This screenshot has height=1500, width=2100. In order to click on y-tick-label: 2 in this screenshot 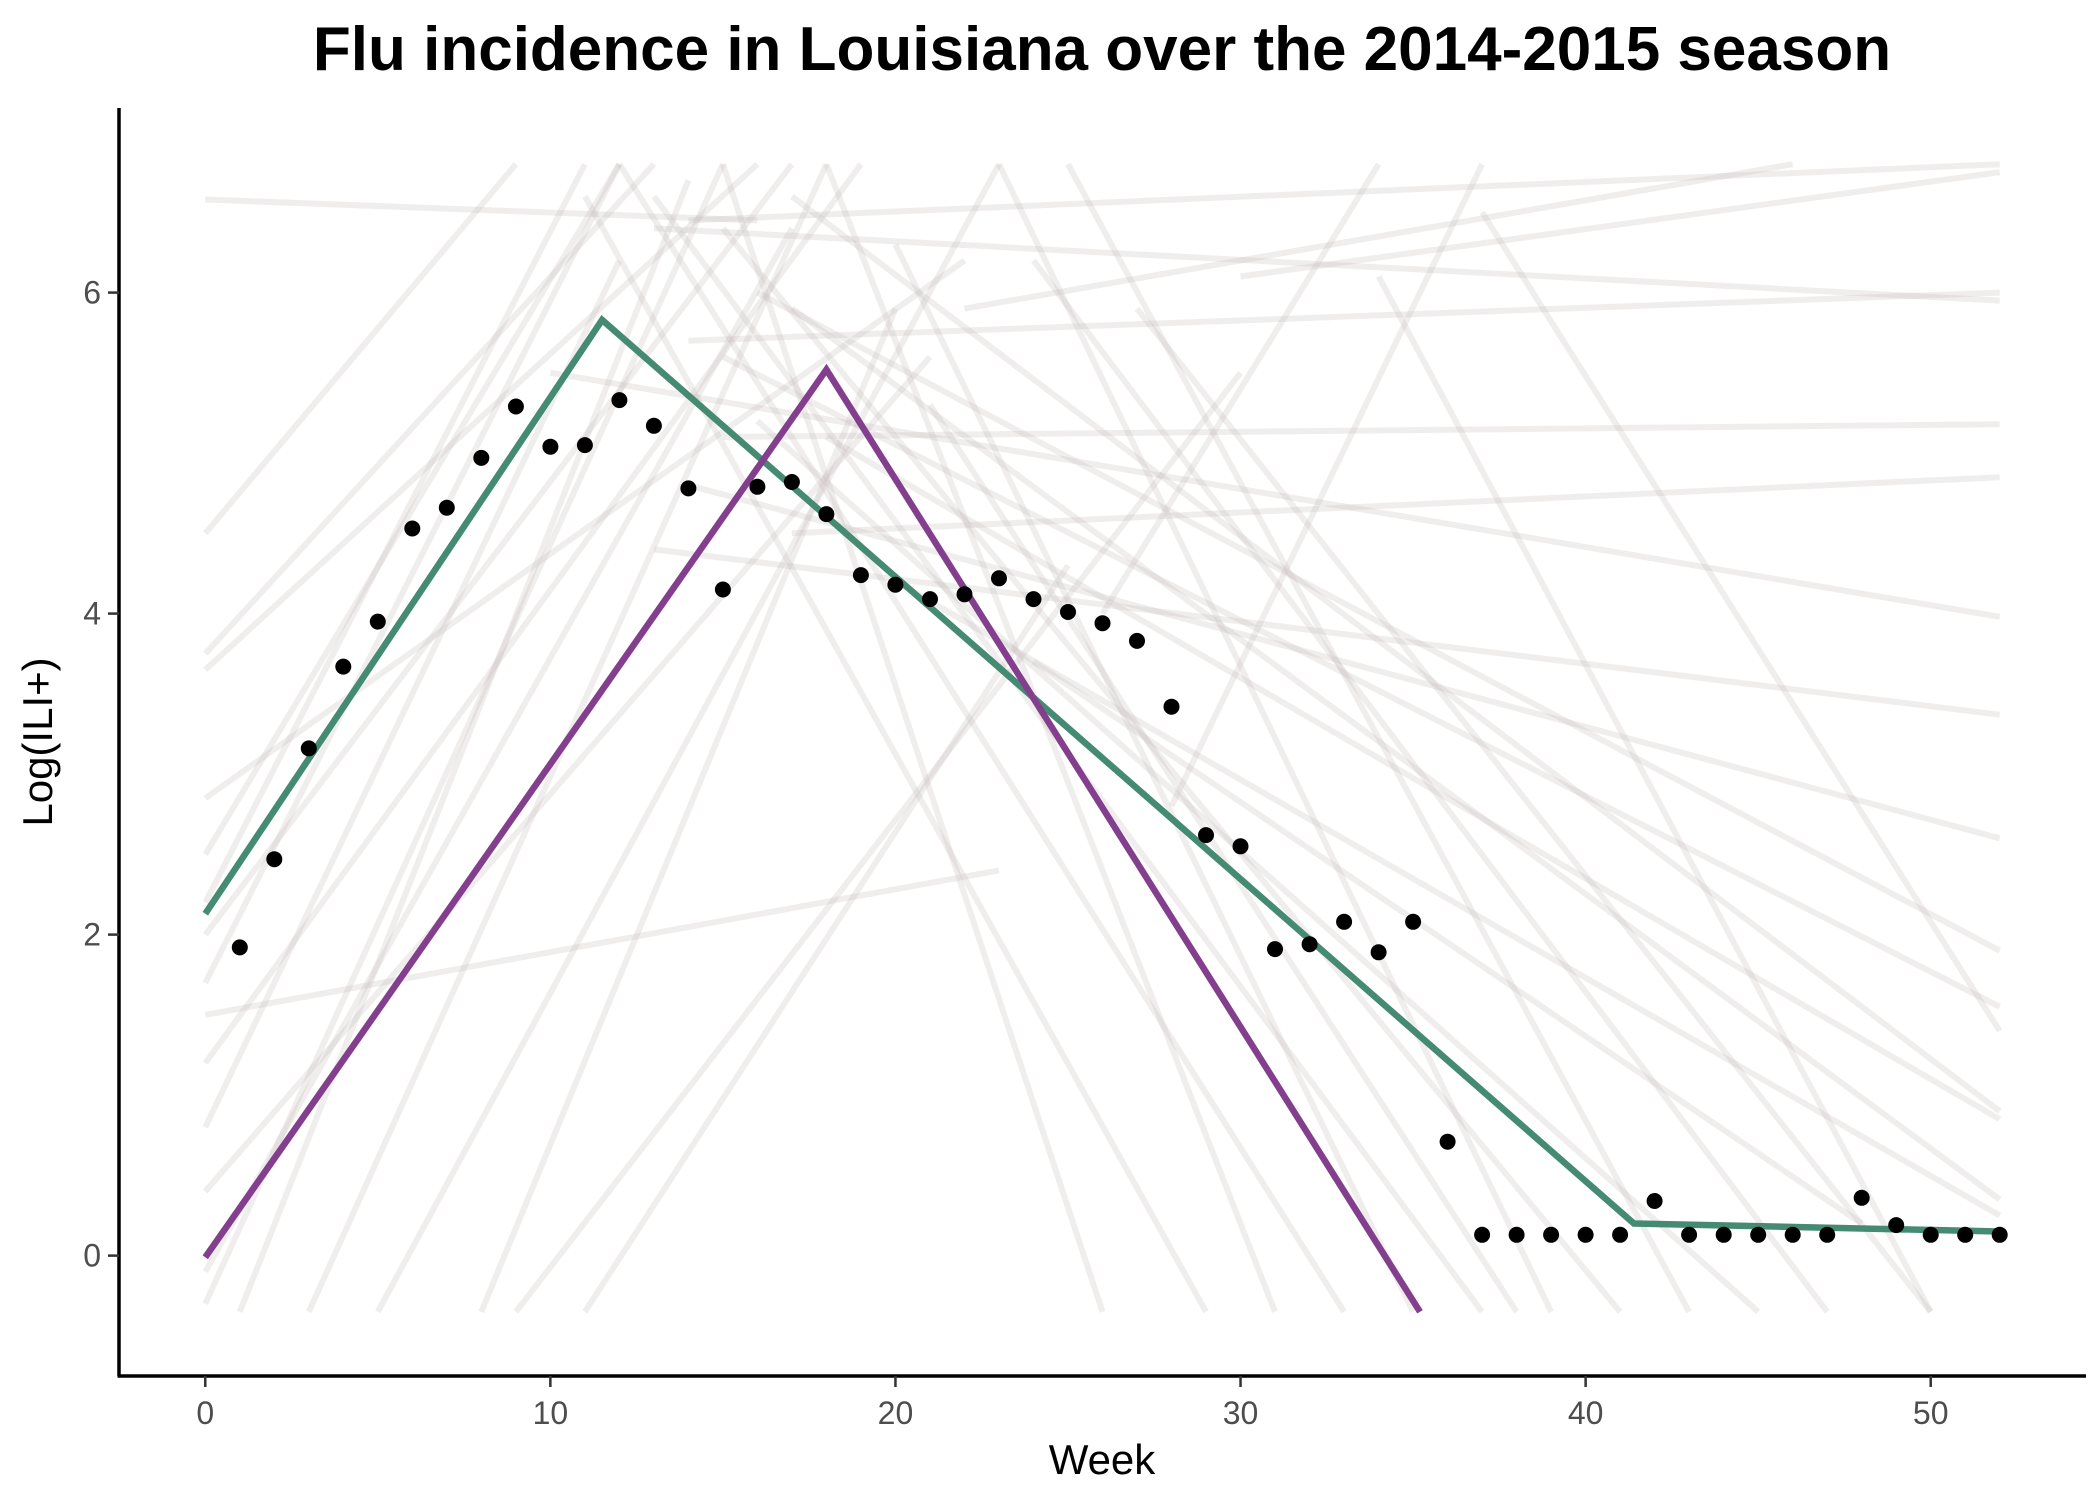, I will do `click(92, 935)`.